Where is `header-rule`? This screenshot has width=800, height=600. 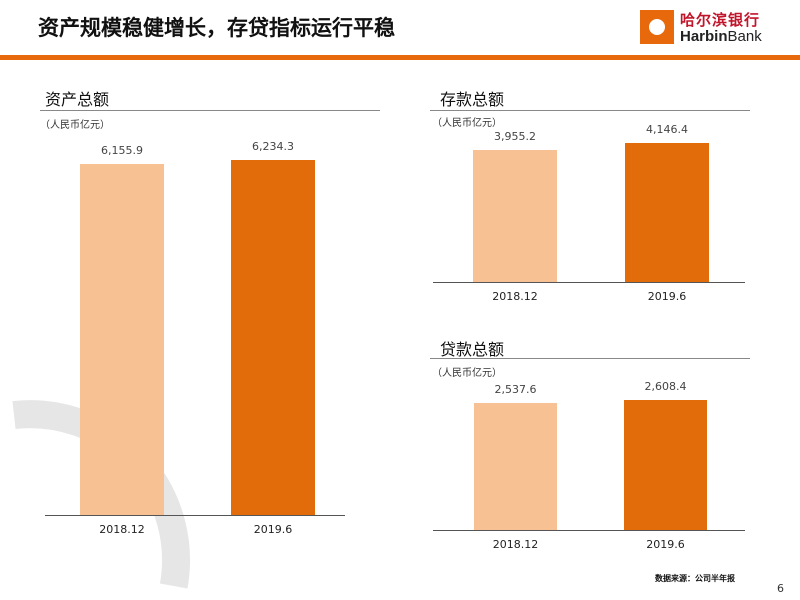 header-rule is located at coordinates (400, 57).